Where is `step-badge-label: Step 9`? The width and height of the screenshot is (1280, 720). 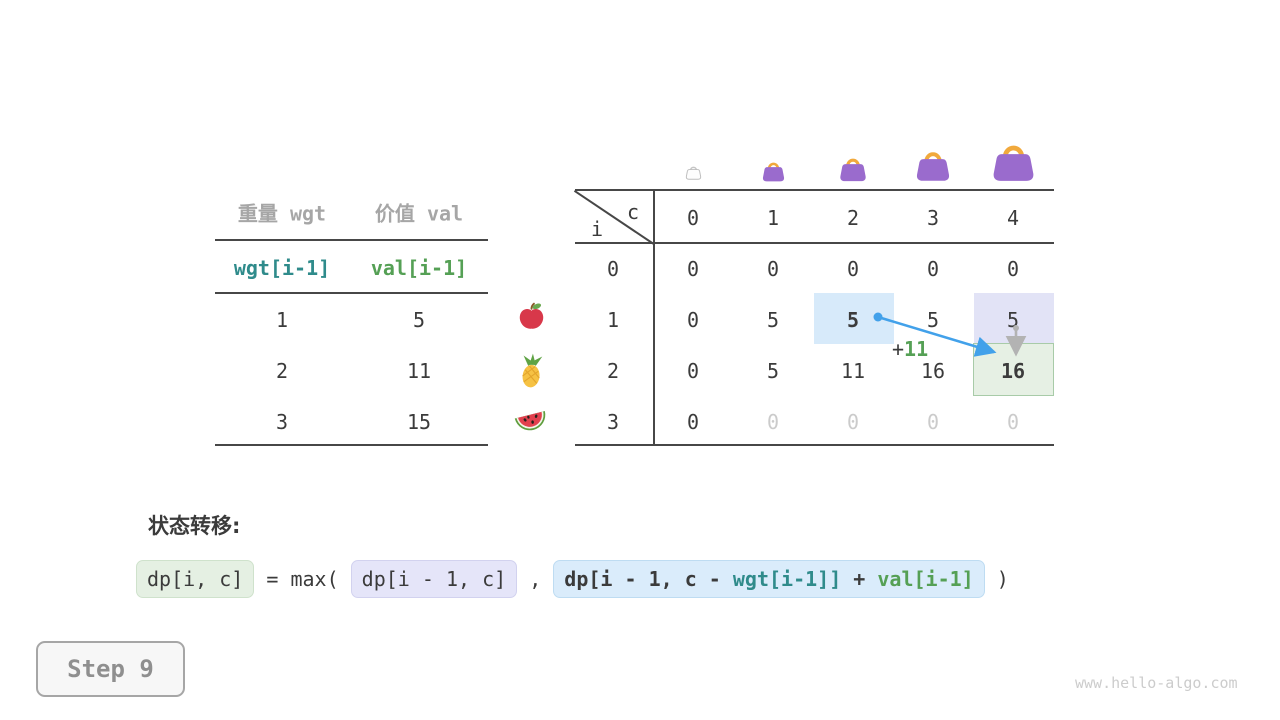 step-badge-label: Step 9 is located at coordinates (110, 669).